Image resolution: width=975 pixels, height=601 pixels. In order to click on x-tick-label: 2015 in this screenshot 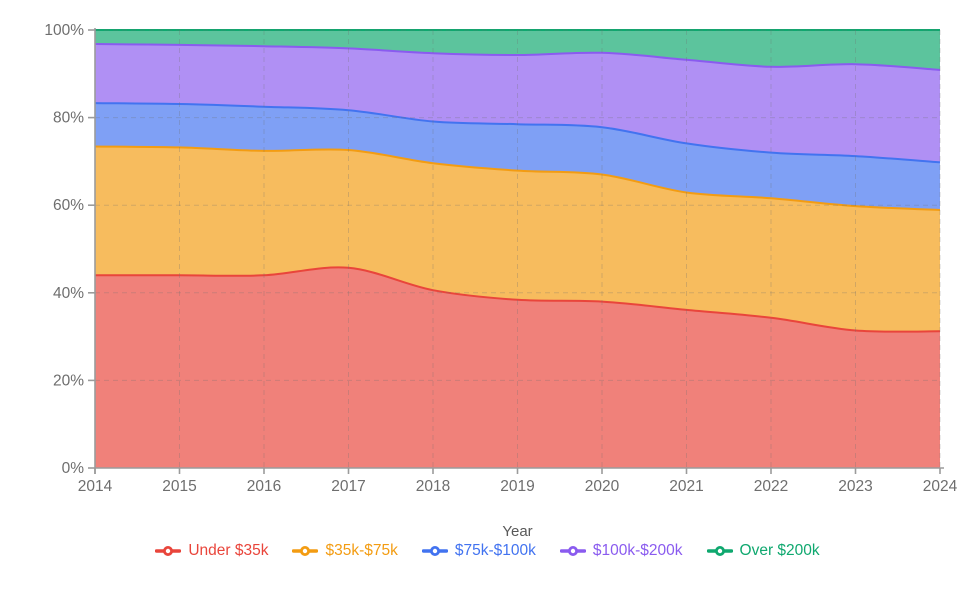, I will do `click(179, 486)`.